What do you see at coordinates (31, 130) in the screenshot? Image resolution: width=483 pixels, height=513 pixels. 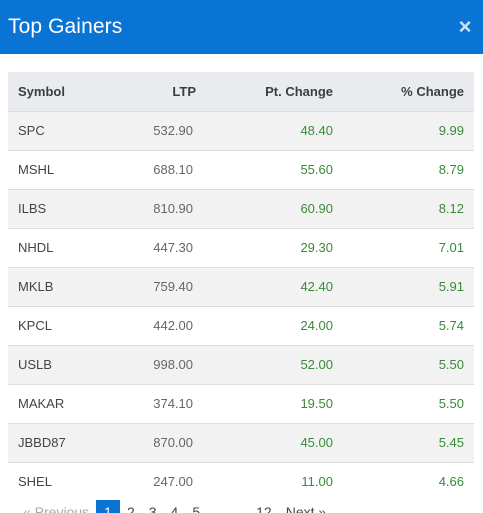 I see `cell-symbol: SPC` at bounding box center [31, 130].